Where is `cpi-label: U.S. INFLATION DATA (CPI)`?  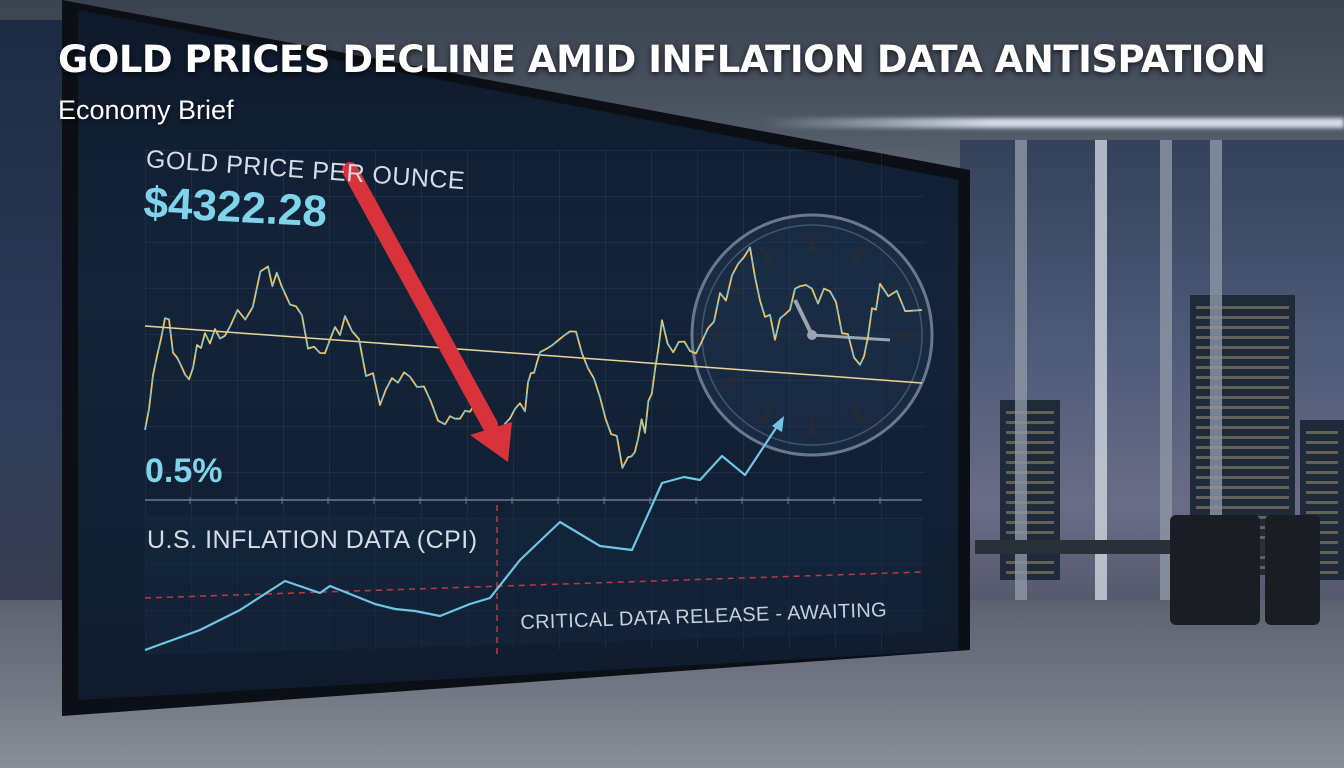
cpi-label: U.S. INFLATION DATA (CPI) is located at coordinates (312, 540).